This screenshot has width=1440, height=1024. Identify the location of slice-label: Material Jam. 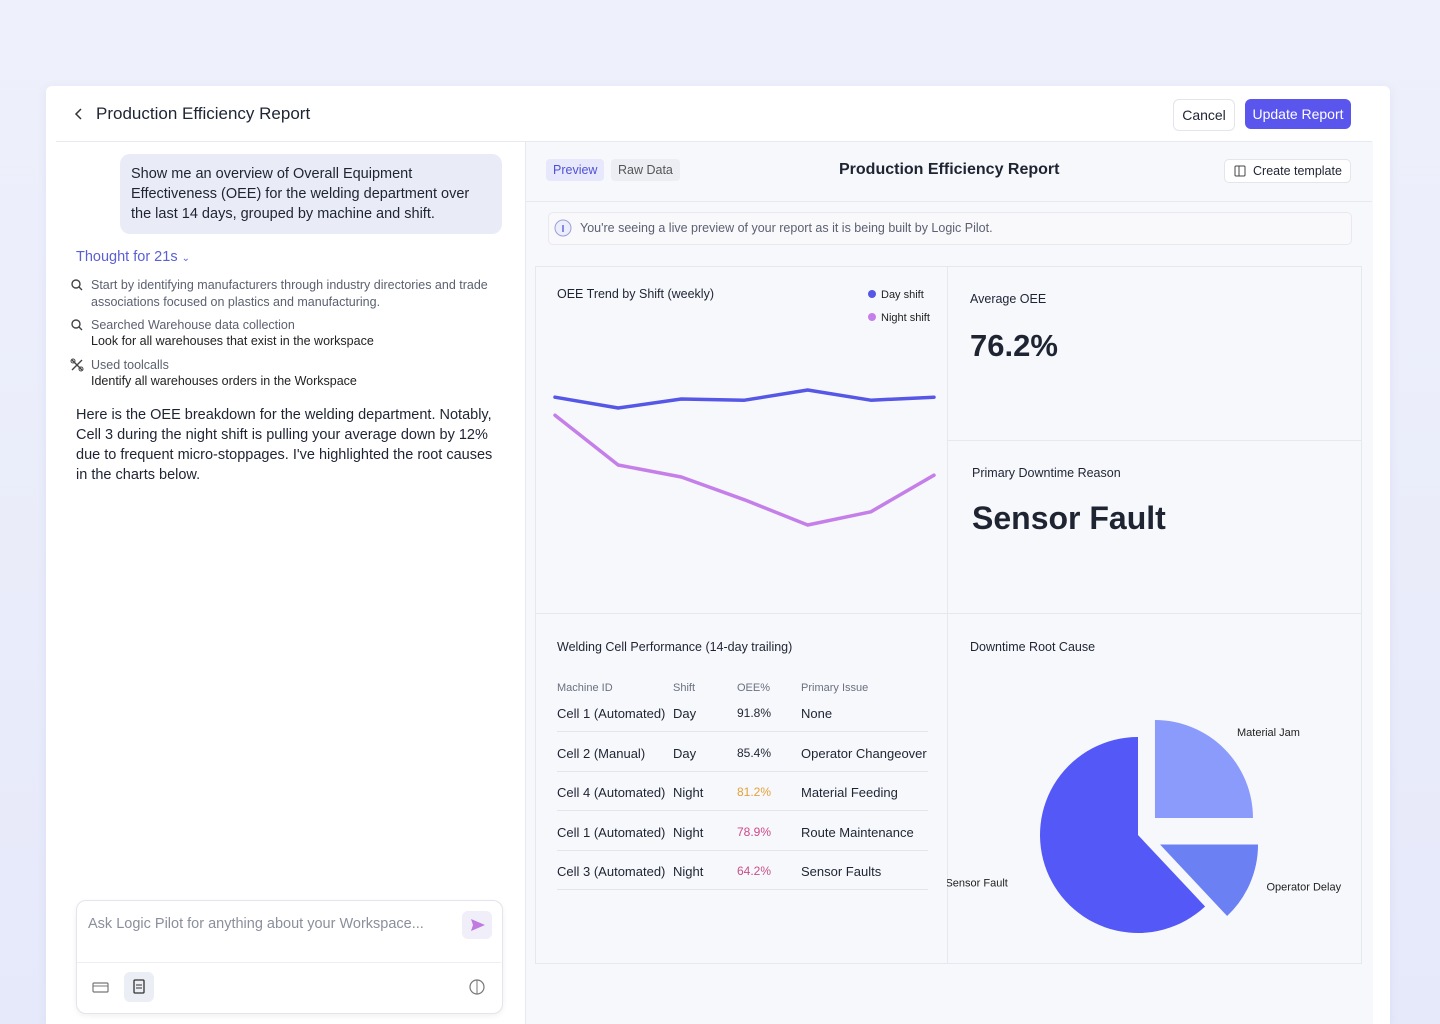
(1268, 733).